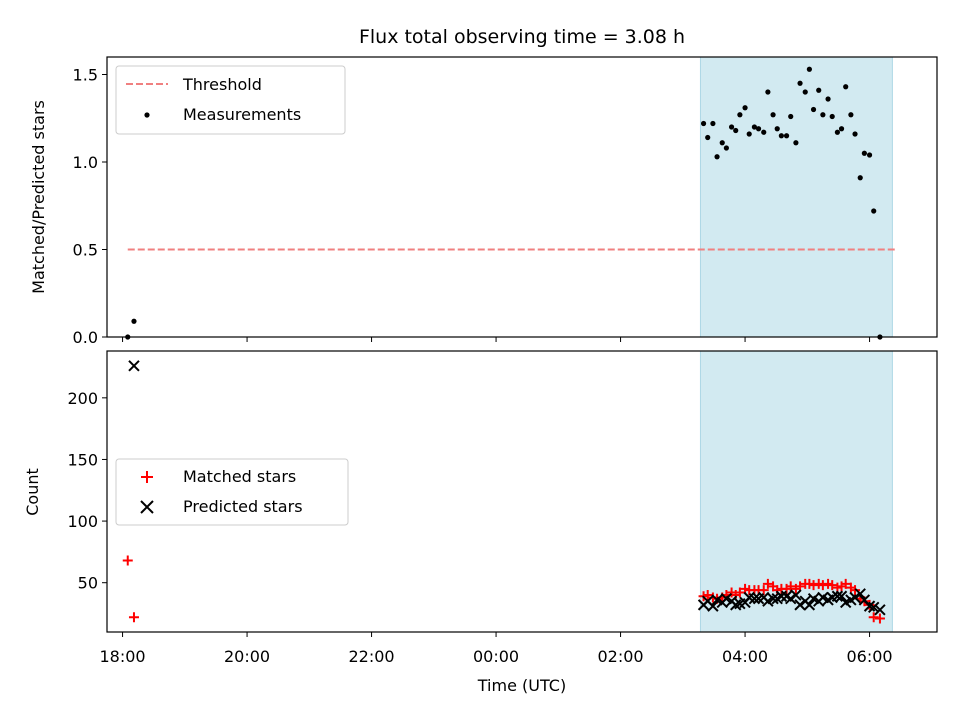  Describe the element at coordinates (522, 37) in the screenshot. I see `chart-title: Flux total observing time = 3.08 h` at that location.